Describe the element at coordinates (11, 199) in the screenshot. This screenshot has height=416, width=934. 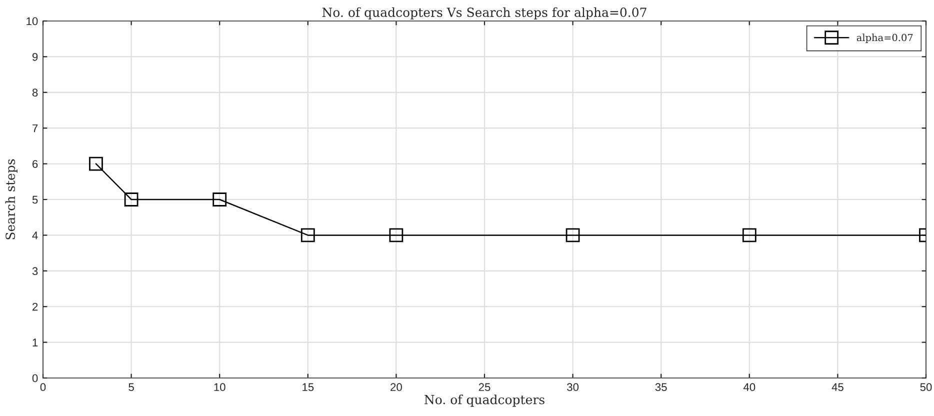
I see `y-axis-title: Search steps` at that location.